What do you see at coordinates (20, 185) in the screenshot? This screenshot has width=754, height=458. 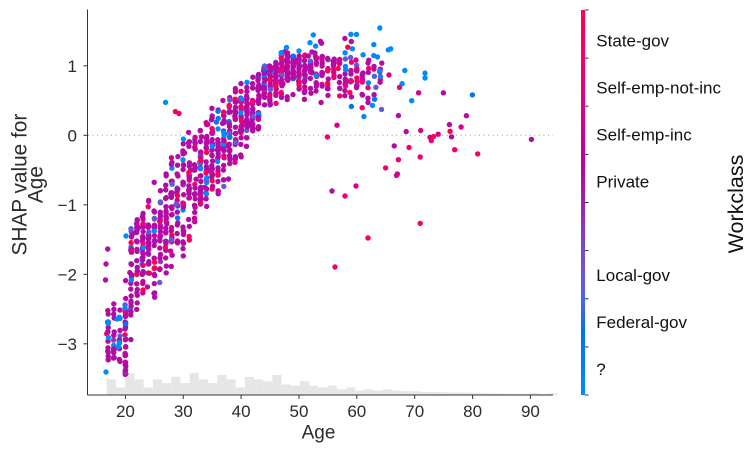 I see `svg-text: SHAP value for` at bounding box center [20, 185].